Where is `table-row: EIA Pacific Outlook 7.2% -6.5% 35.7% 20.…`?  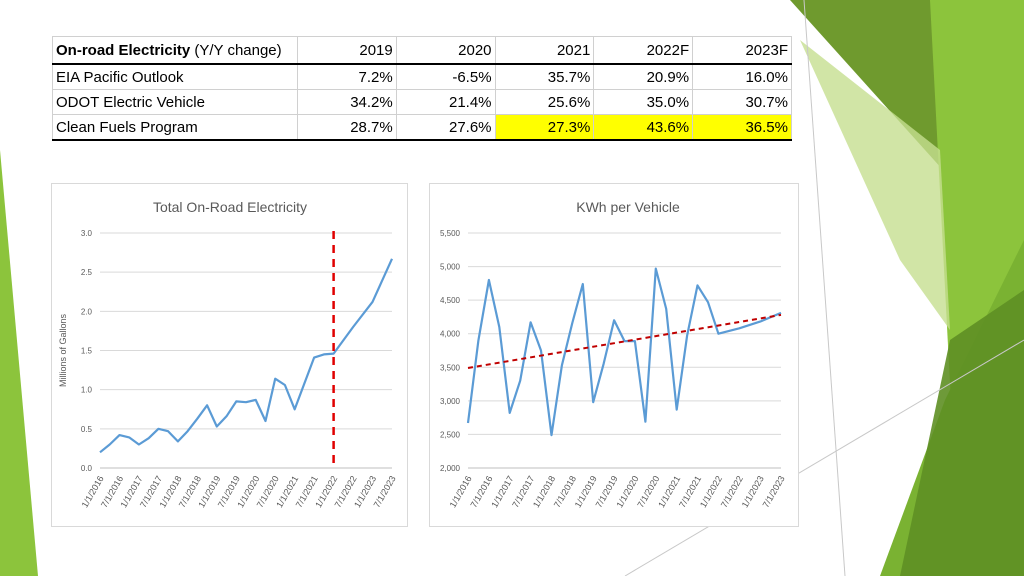 table-row: EIA Pacific Outlook 7.2% -6.5% 35.7% 20.… is located at coordinates (422, 76).